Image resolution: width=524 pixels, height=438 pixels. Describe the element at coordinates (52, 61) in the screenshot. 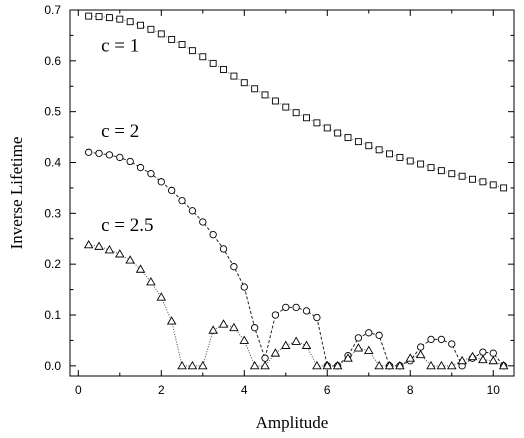

I see `y-tick-label: 0.6` at that location.